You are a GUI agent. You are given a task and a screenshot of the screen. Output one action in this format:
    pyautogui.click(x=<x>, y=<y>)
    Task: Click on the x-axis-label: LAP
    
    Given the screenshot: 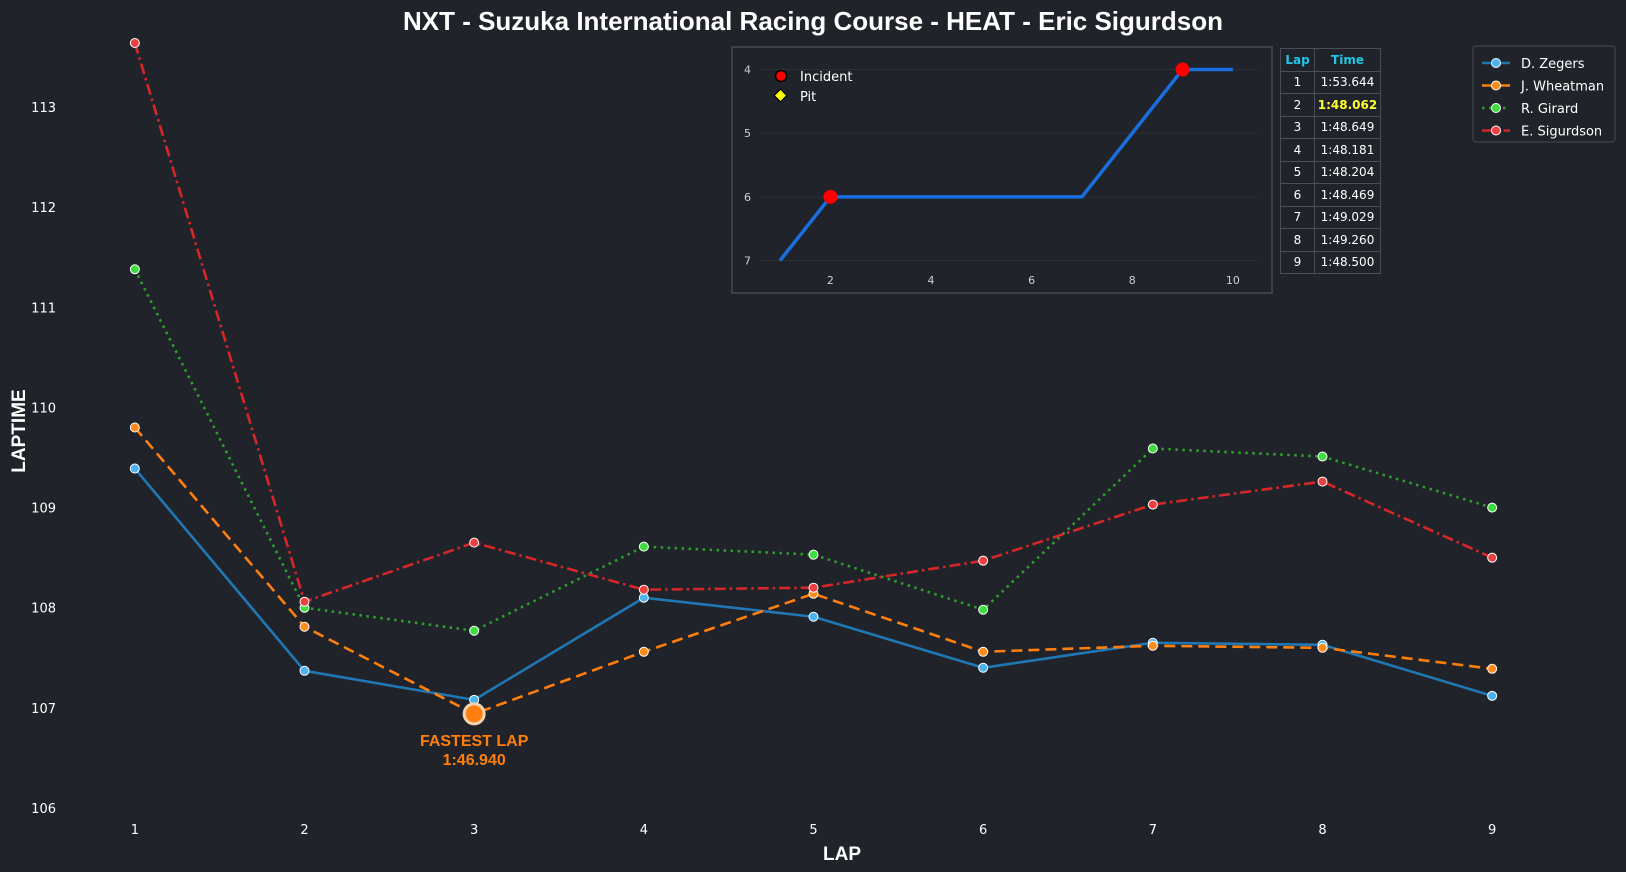 What is the action you would take?
    pyautogui.click(x=842, y=854)
    